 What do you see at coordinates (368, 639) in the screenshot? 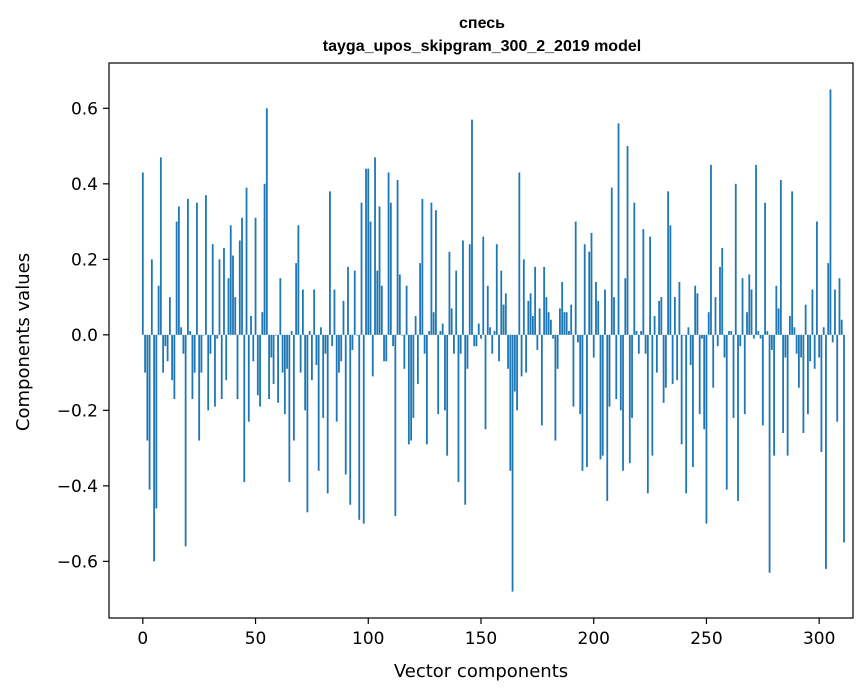
I see `x-tick-label: 100` at bounding box center [368, 639].